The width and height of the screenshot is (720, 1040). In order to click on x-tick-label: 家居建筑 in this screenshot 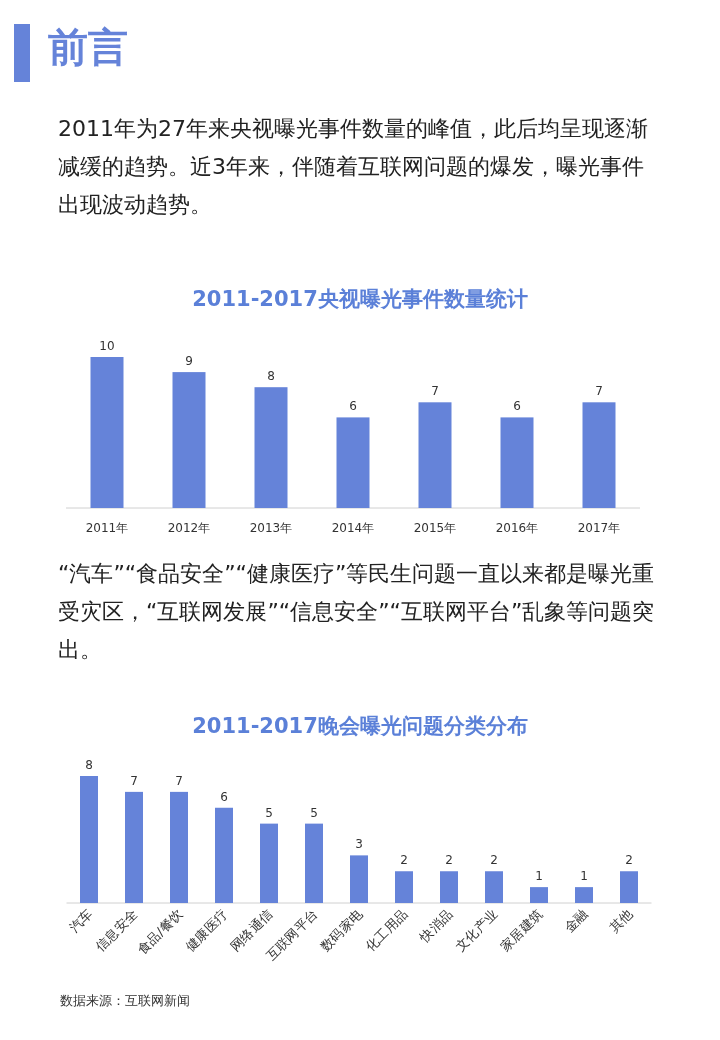, I will do `click(521, 930)`.